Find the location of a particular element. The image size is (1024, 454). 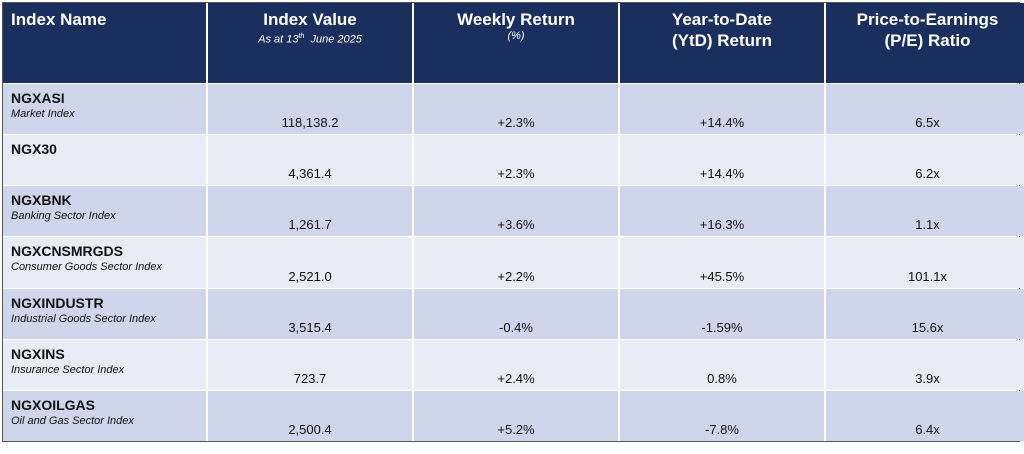

cell-value: 6.4x is located at coordinates (927, 429).